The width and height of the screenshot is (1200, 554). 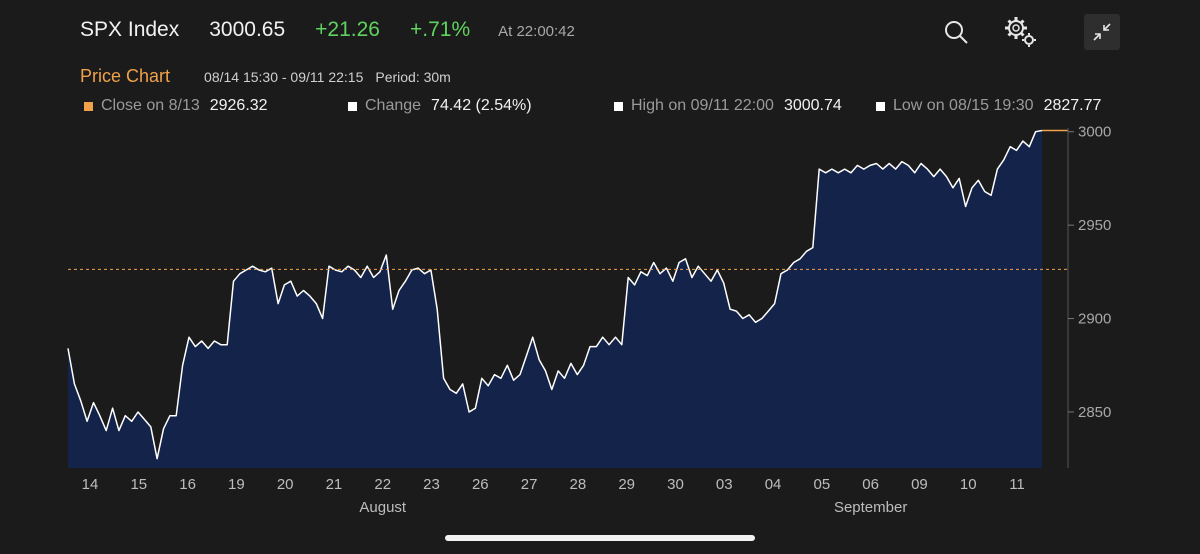 I want to click on settings-gears-icon, so click(x=1020, y=32).